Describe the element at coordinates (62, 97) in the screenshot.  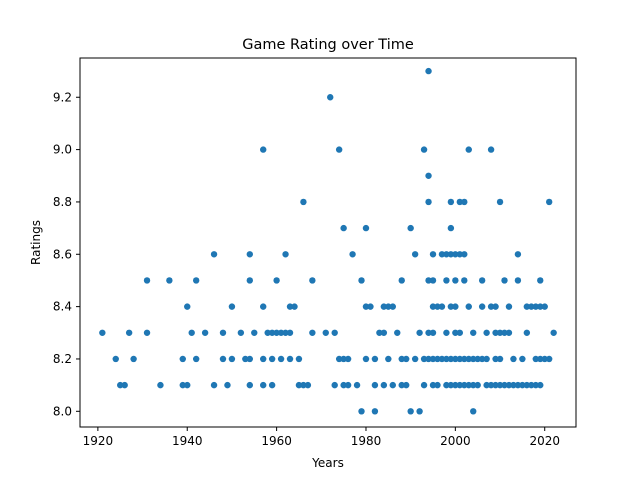
I see `y-tick-label: 9.2` at that location.